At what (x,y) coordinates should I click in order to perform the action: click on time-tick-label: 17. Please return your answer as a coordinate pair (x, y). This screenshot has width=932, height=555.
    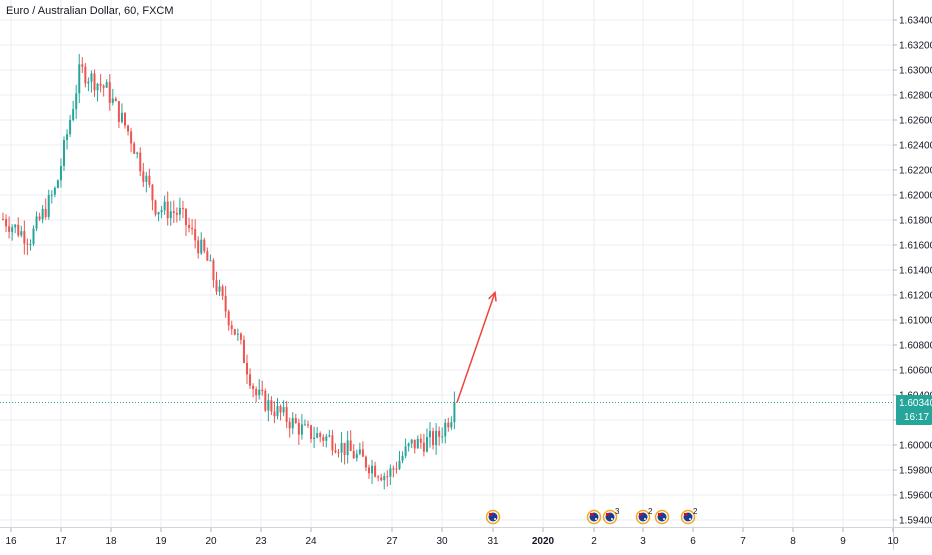
    Looking at the image, I should click on (61, 541).